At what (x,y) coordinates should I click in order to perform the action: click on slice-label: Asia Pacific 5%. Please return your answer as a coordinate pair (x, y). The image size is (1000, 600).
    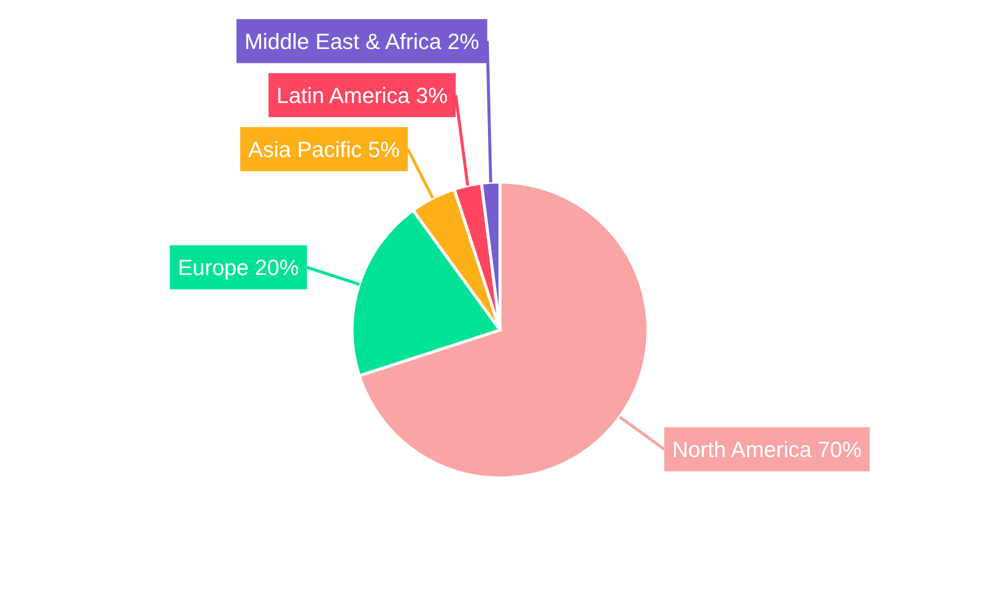
    Looking at the image, I should click on (324, 149).